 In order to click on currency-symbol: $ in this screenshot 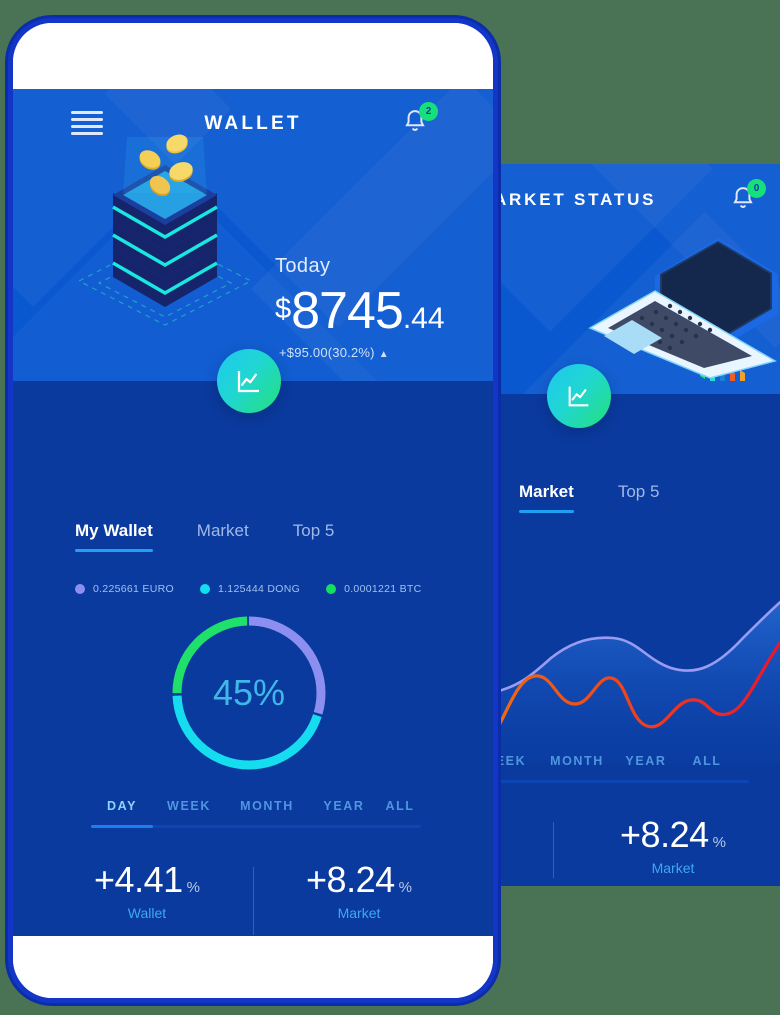, I will do `click(283, 309)`.